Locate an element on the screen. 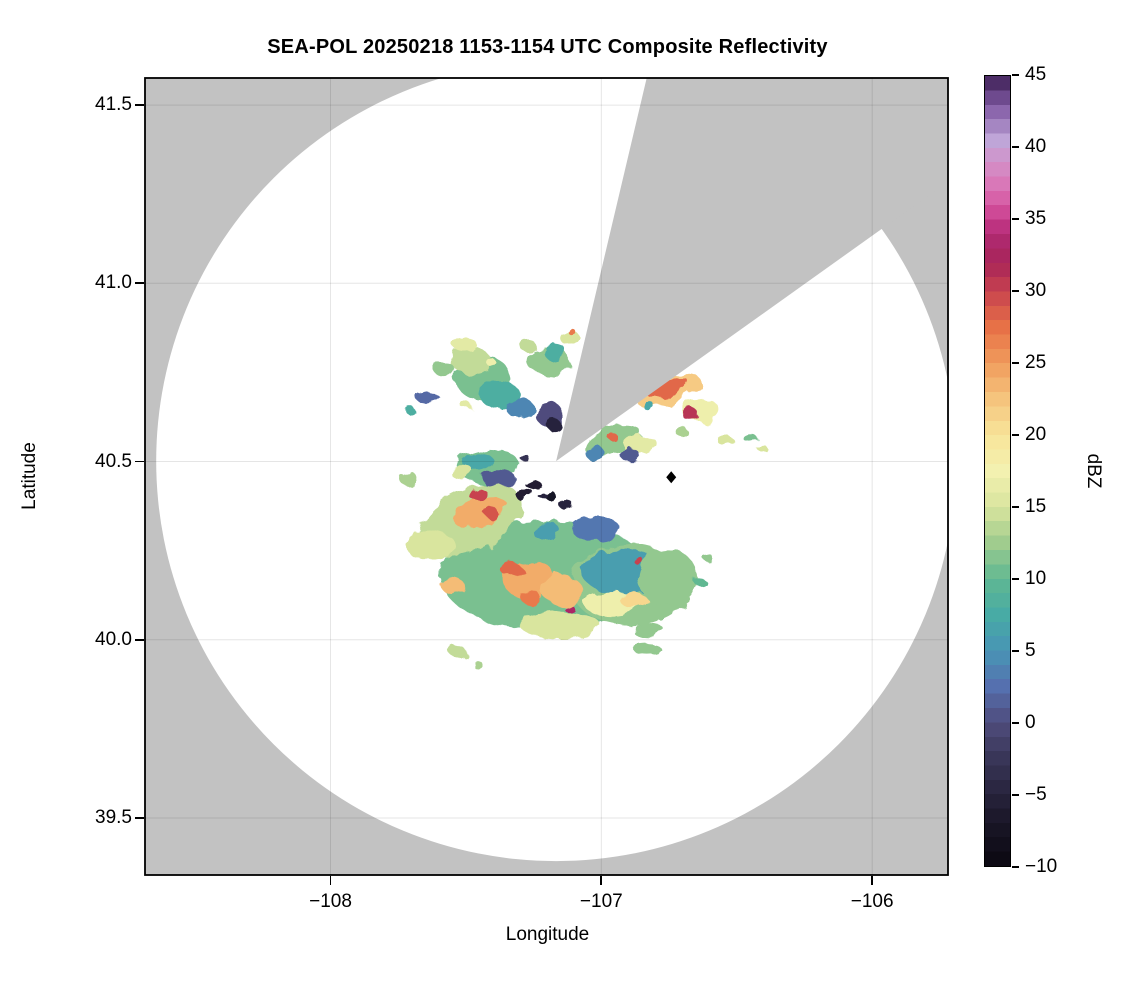  y-tick-label: 41.0 is located at coordinates (113, 283).